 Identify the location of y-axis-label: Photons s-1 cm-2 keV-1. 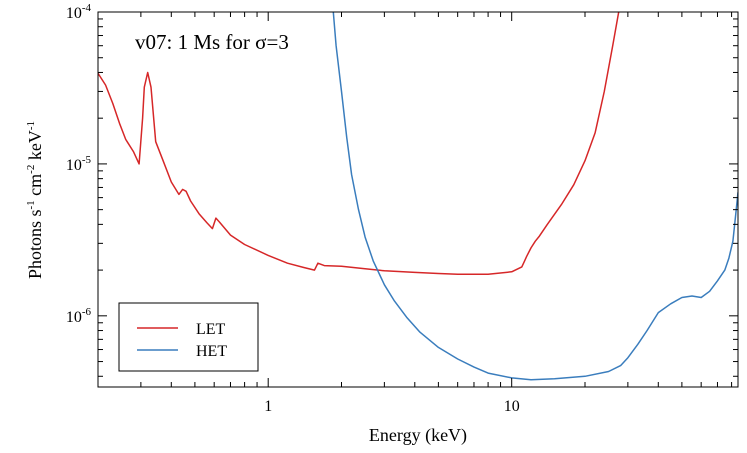
(35, 200).